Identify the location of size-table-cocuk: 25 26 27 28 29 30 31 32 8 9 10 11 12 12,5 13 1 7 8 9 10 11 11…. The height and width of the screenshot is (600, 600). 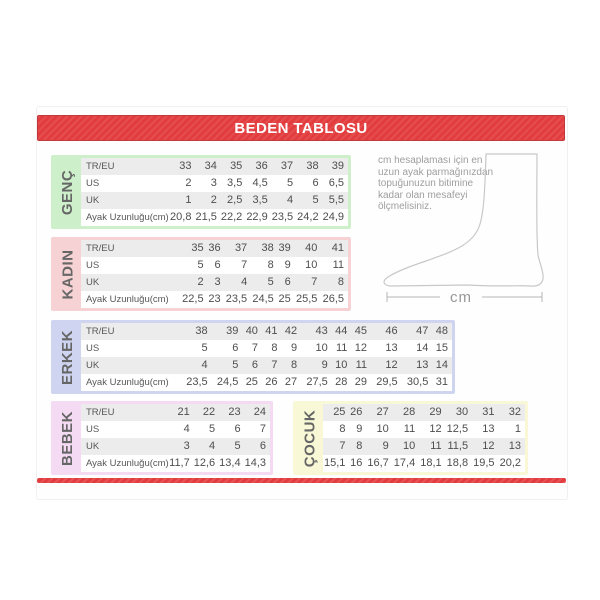
(424, 438).